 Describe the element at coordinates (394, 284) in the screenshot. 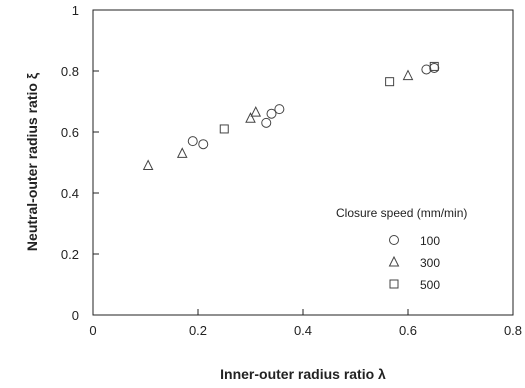

I see `legend-marker-square` at that location.